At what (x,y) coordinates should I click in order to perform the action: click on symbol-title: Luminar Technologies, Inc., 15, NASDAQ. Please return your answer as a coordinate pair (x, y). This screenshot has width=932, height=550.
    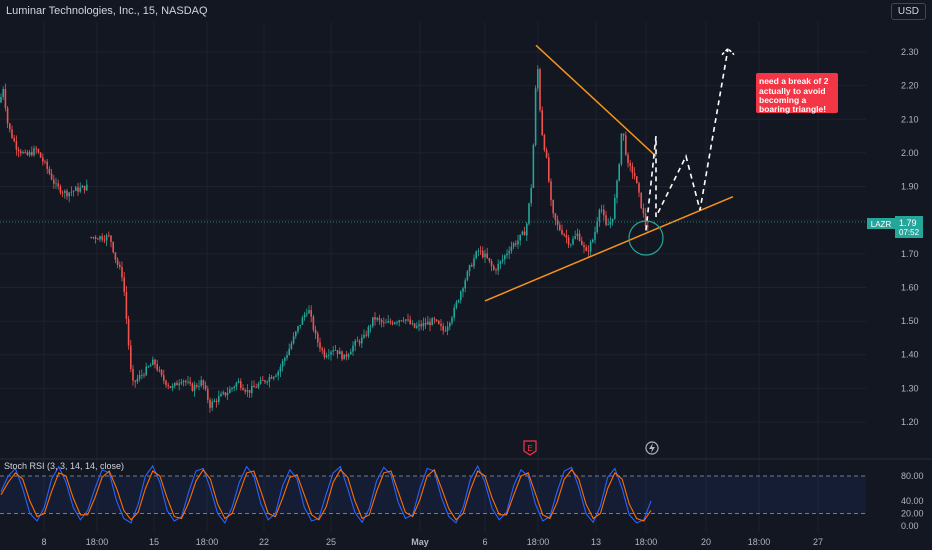
    Looking at the image, I should click on (107, 11).